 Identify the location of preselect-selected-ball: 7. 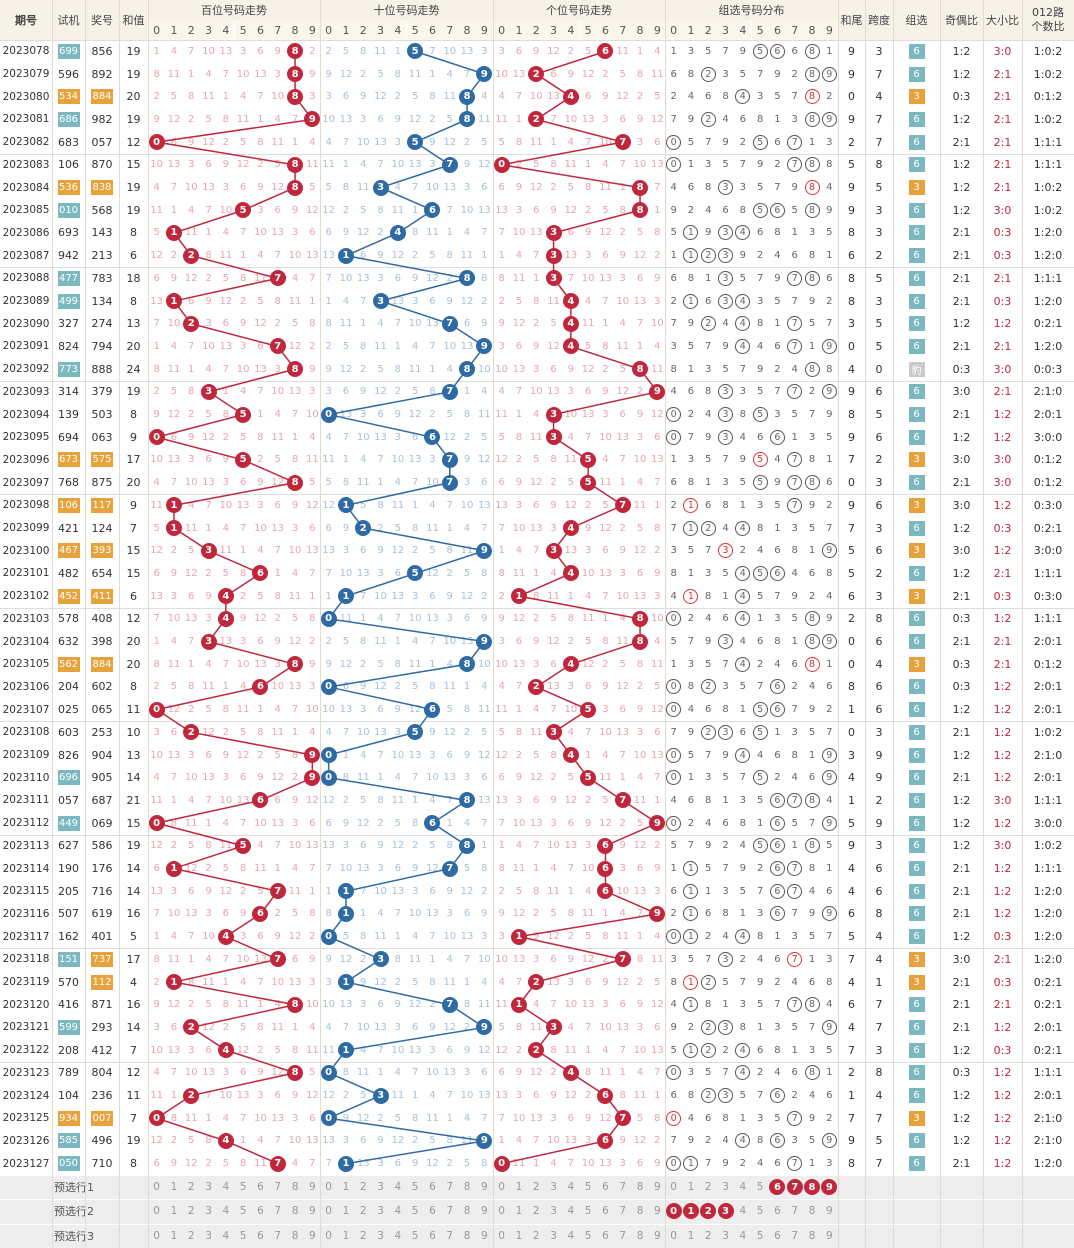
(794, 1187).